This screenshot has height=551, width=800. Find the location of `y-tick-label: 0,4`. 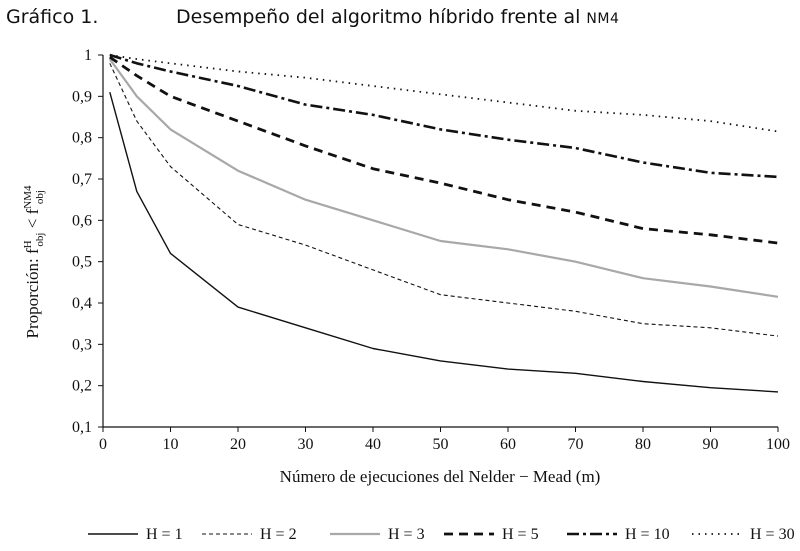

y-tick-label: 0,4 is located at coordinates (82, 303).